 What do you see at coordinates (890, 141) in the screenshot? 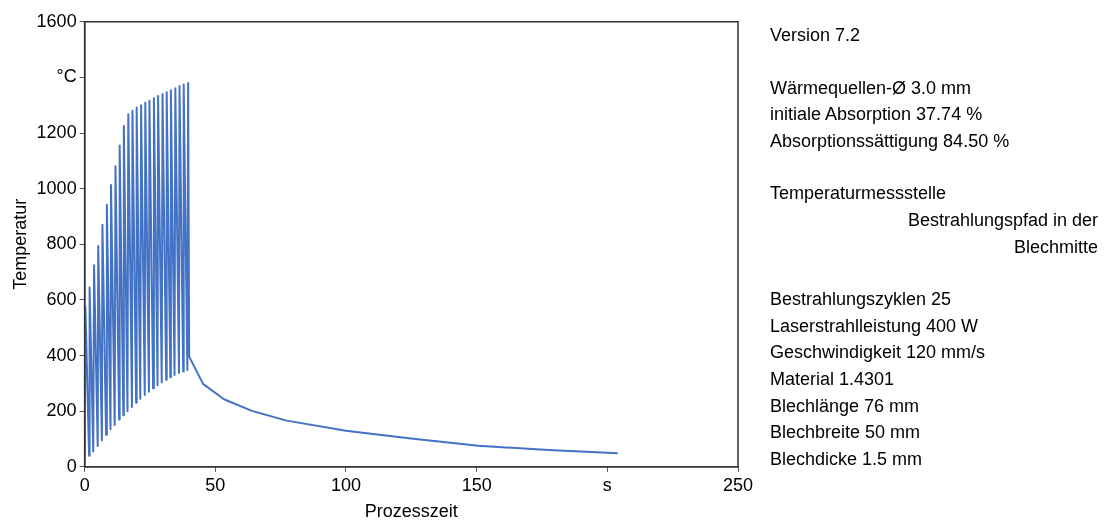
I see `text: Absorptionssättigung 84.50 %` at bounding box center [890, 141].